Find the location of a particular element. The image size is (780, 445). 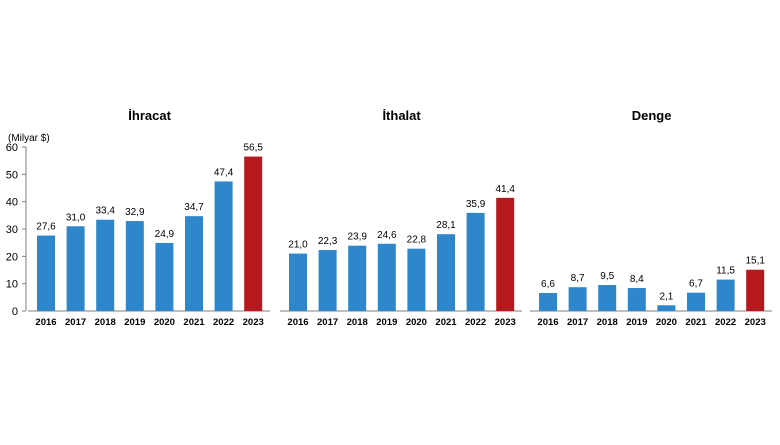

data-label: 22,3 is located at coordinates (328, 241).